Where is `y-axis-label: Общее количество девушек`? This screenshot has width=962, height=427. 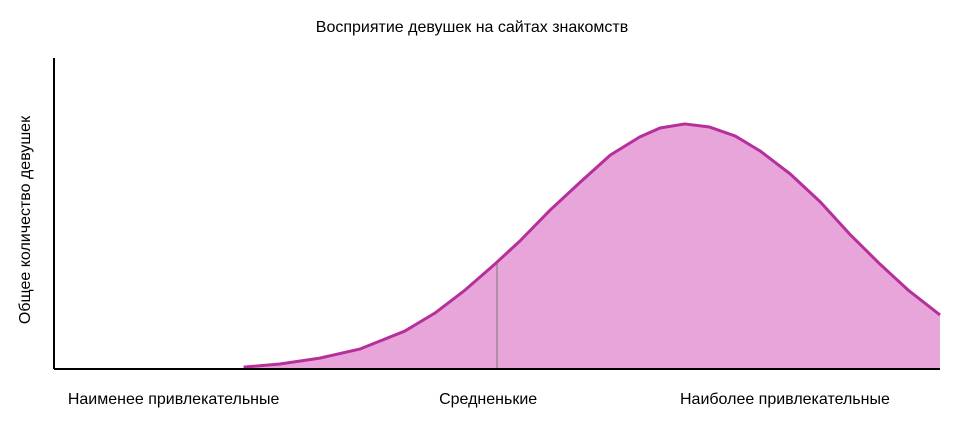 y-axis-label: Общее количество девушек is located at coordinates (25, 219).